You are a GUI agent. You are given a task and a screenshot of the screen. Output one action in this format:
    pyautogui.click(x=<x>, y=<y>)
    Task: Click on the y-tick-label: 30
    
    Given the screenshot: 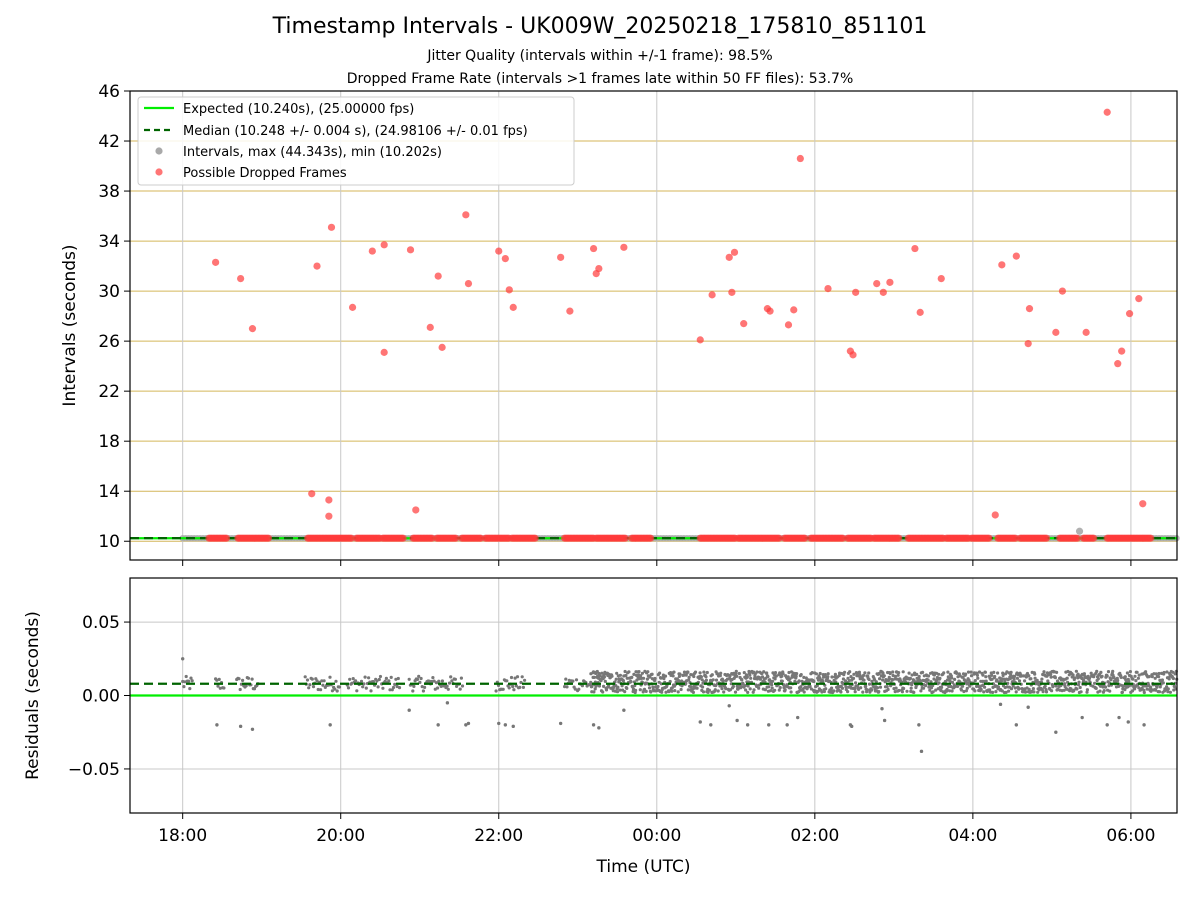 What is the action you would take?
    pyautogui.click(x=109, y=292)
    